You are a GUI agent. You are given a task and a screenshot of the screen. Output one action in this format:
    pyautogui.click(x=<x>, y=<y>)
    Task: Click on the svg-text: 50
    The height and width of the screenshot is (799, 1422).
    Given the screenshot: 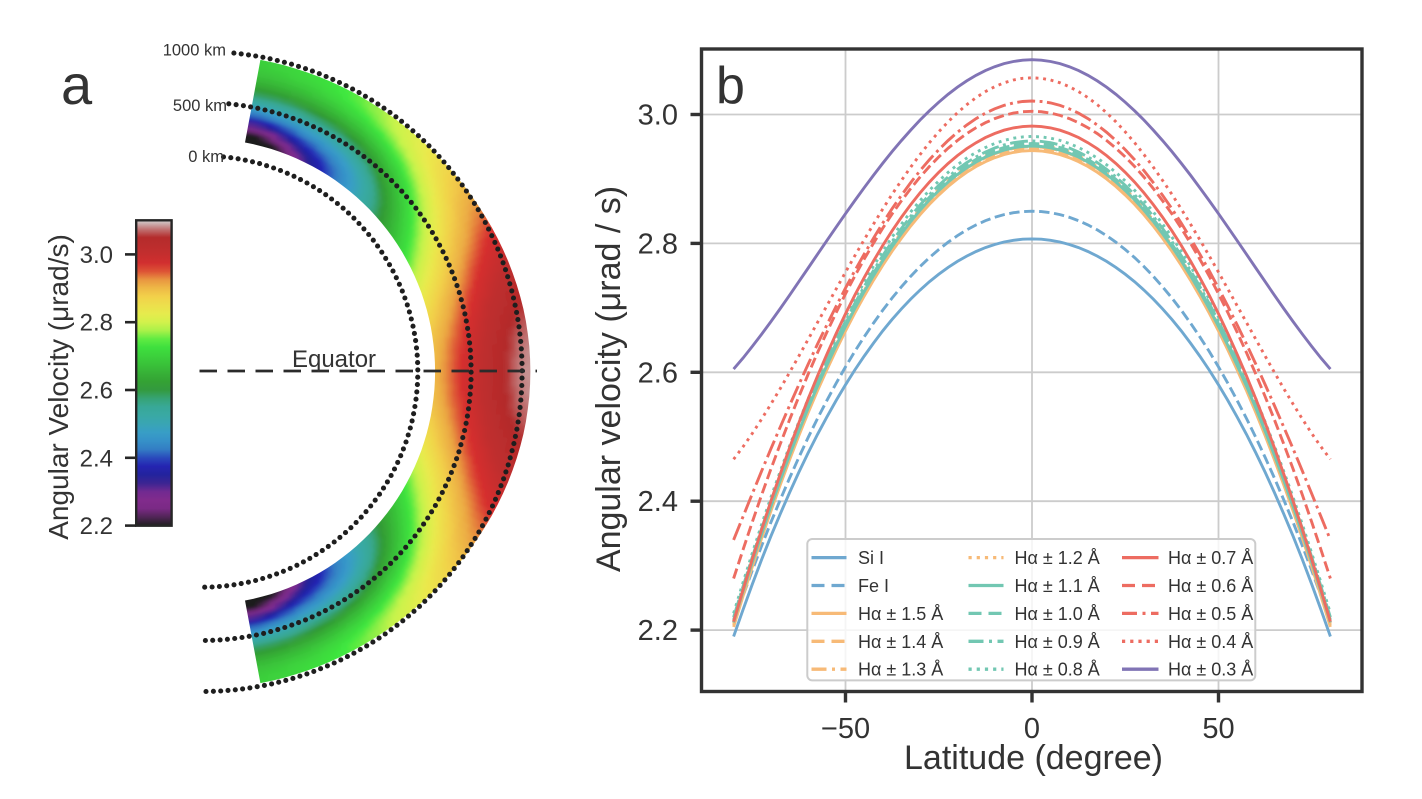 What is the action you would take?
    pyautogui.click(x=1218, y=729)
    